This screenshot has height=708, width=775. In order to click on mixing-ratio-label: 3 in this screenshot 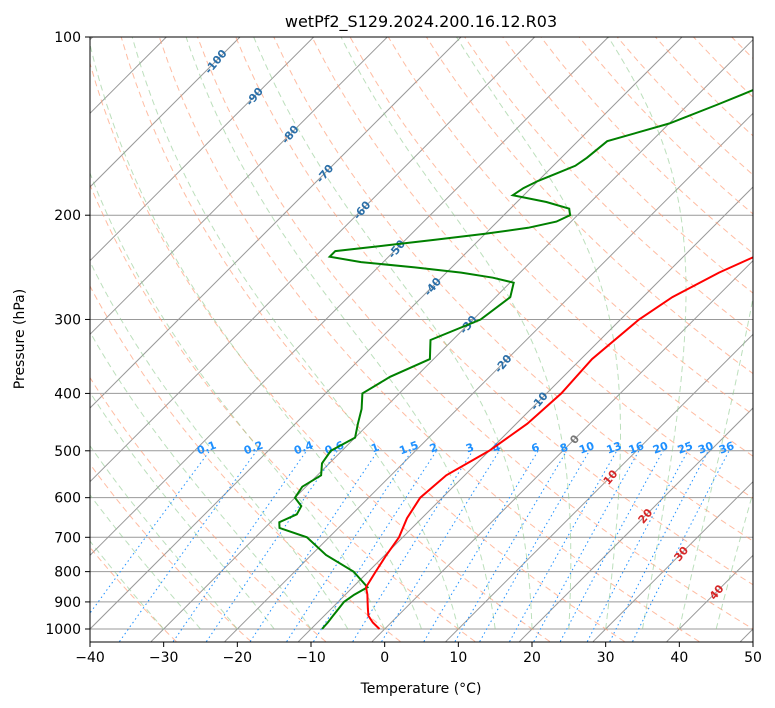, I will do `click(470, 448)`.